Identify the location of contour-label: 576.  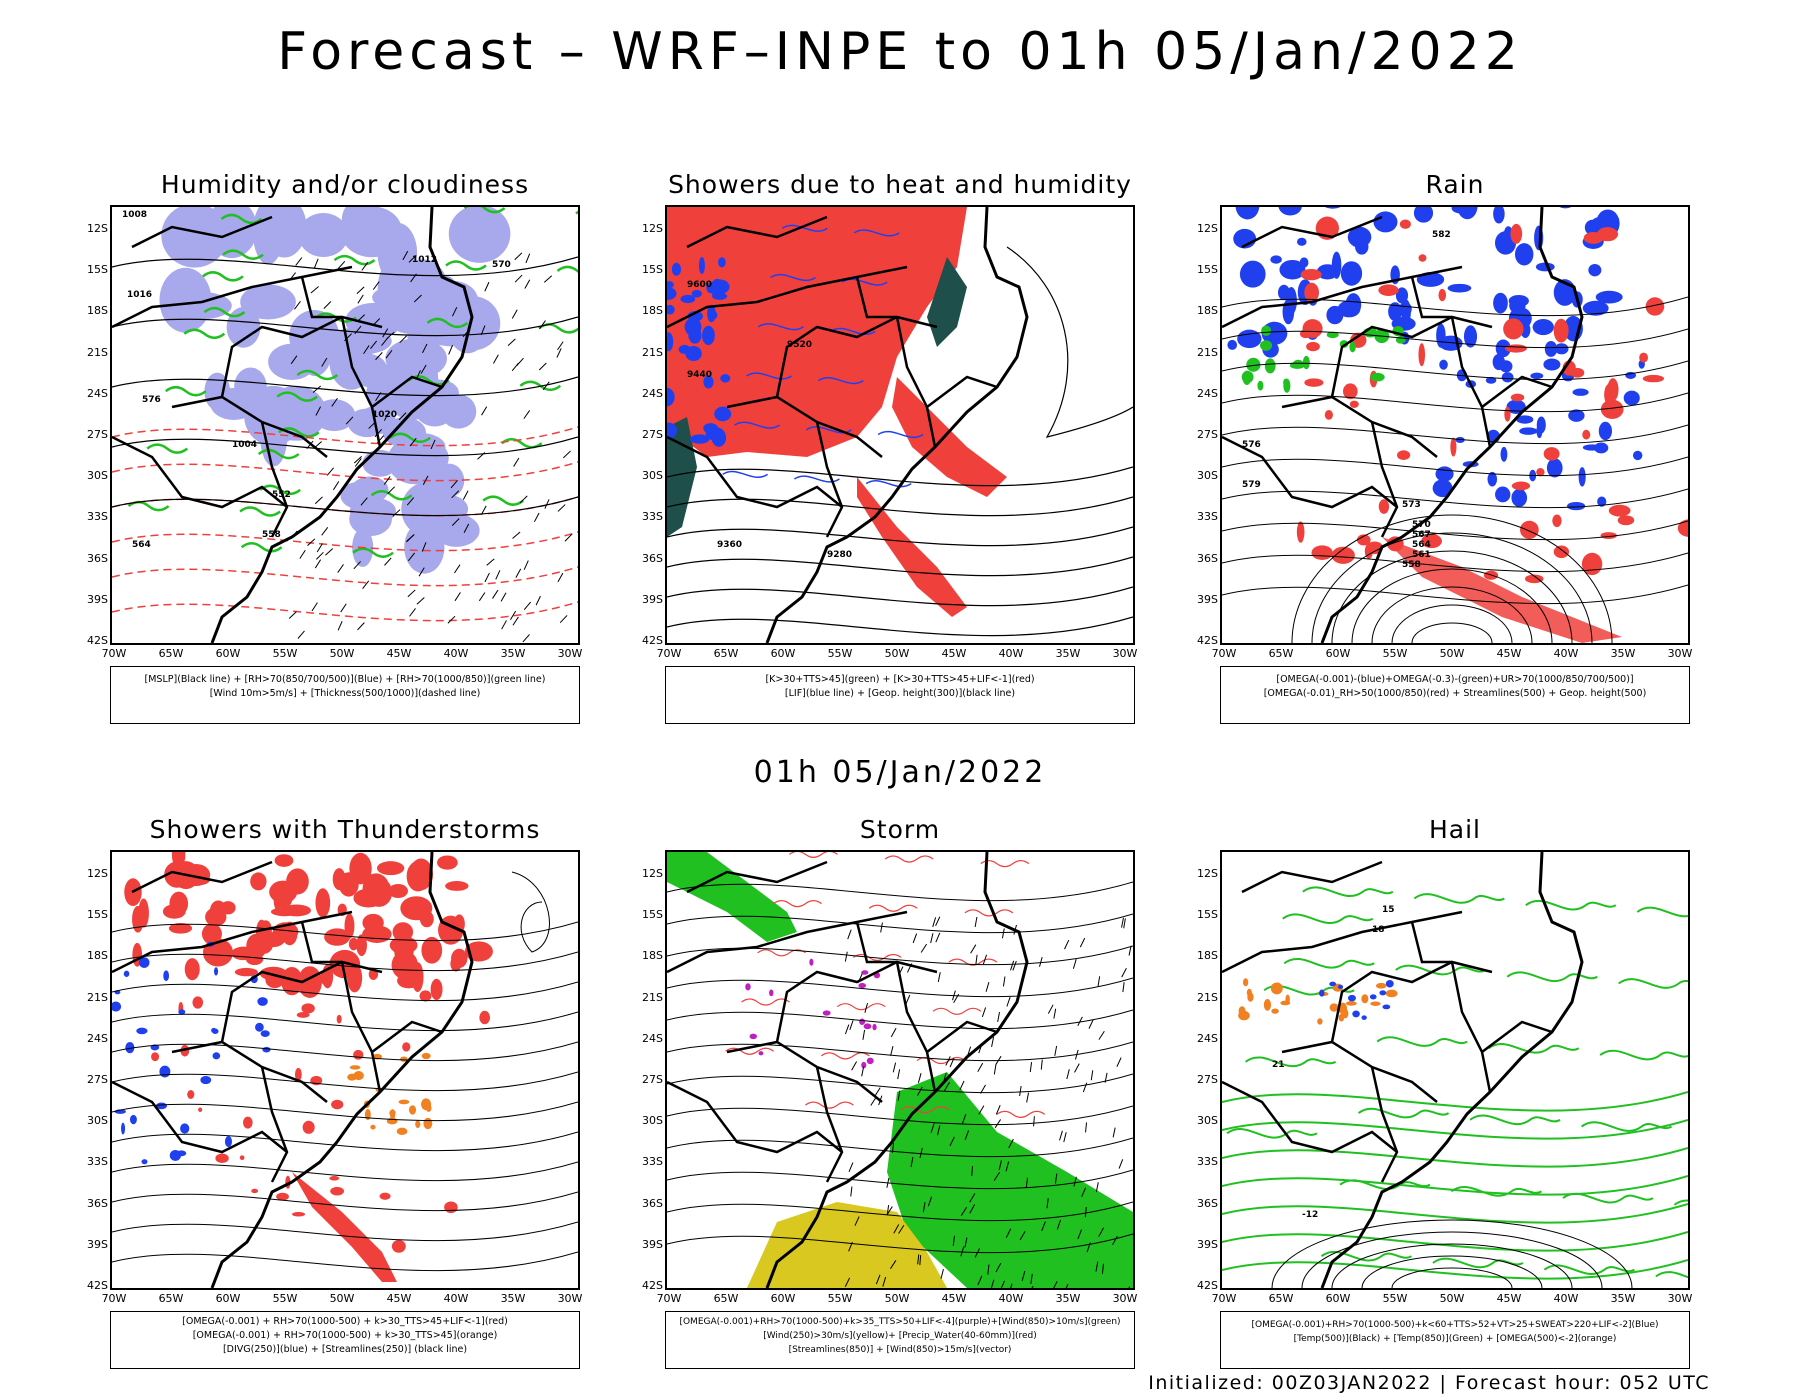
(1251, 445).